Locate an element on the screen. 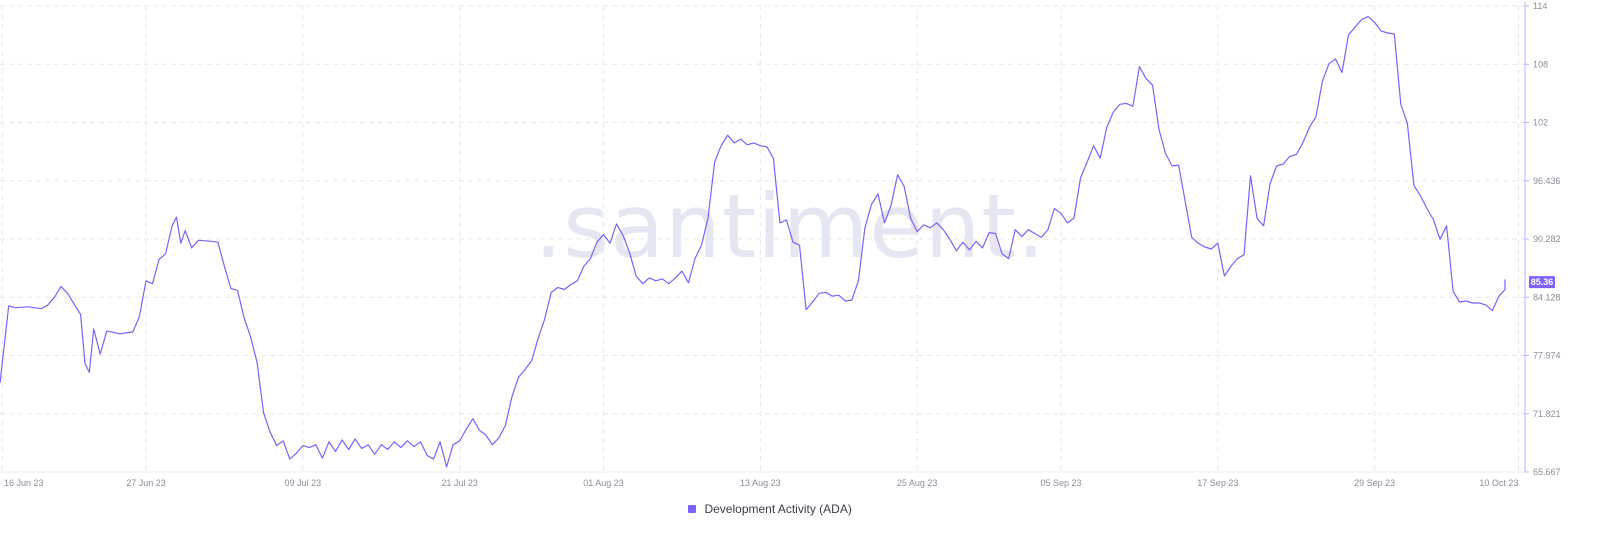  x-tick-label: 25 Aug 23 is located at coordinates (917, 483).